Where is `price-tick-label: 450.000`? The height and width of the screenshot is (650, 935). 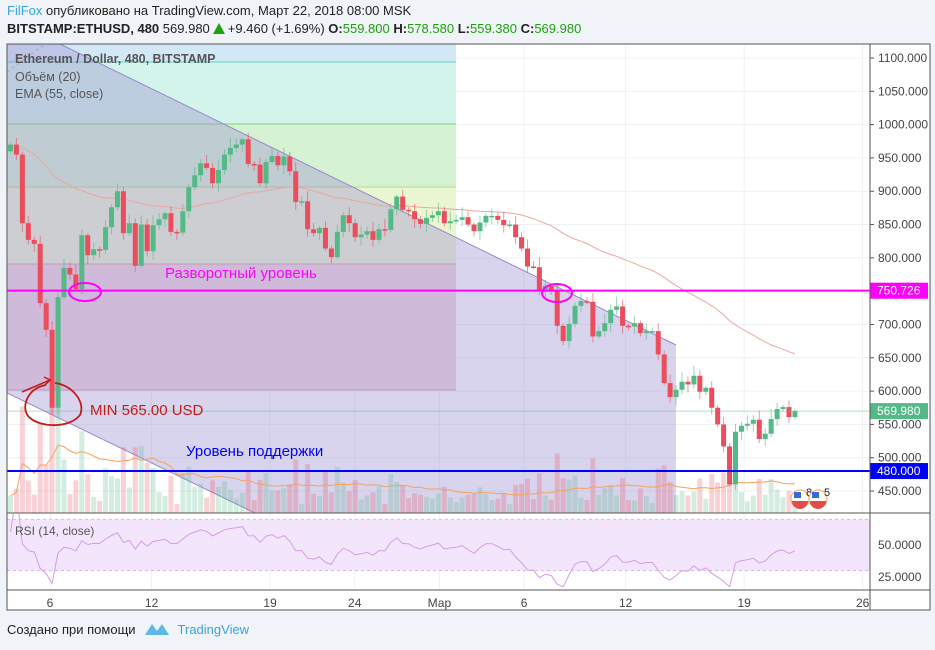 price-tick-label: 450.000 is located at coordinates (900, 491).